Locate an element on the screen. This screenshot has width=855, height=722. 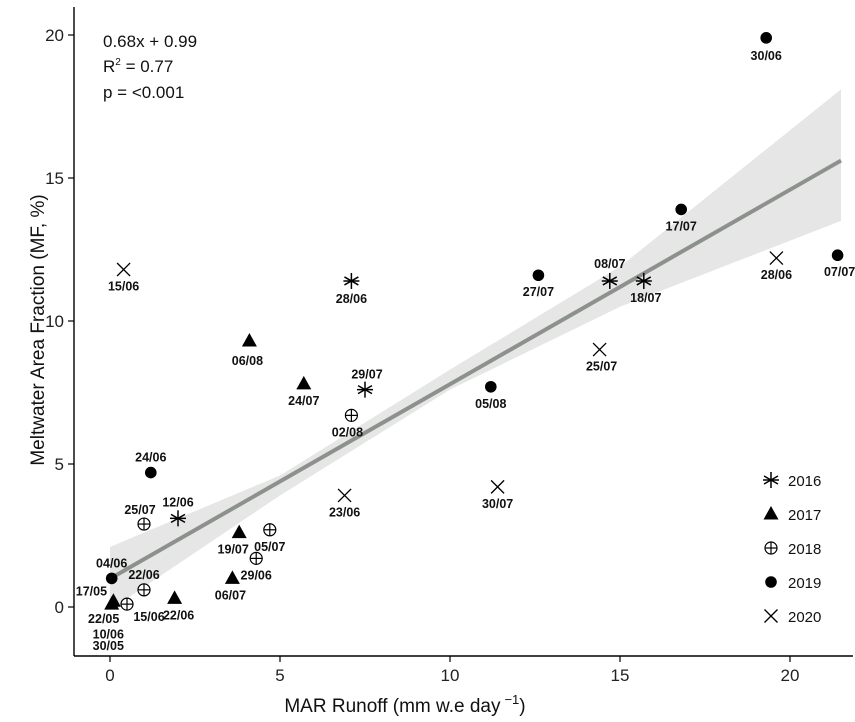
equation-text: 0.68x + 0.99 is located at coordinates (150, 41).